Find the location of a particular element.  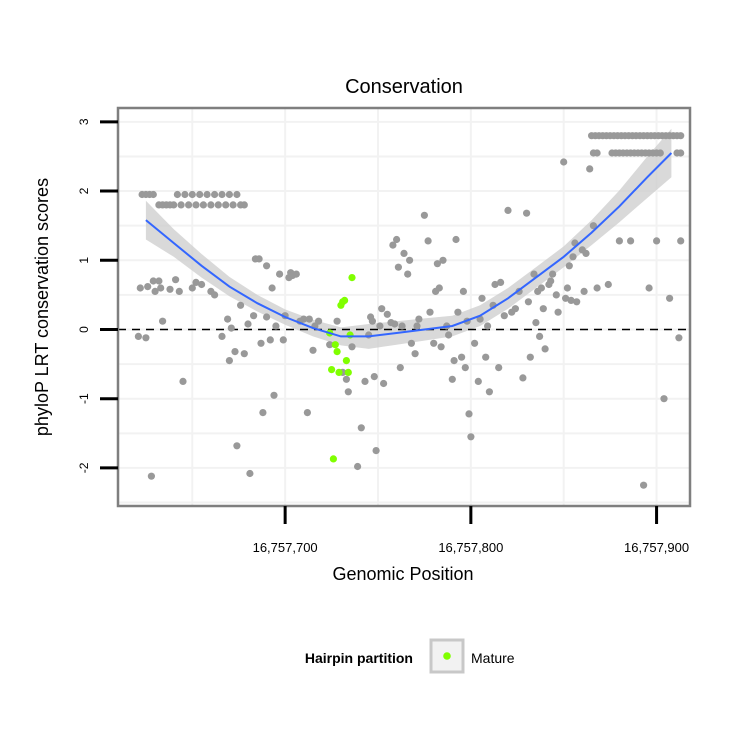

y-tick-label: 2 is located at coordinates (84, 190).